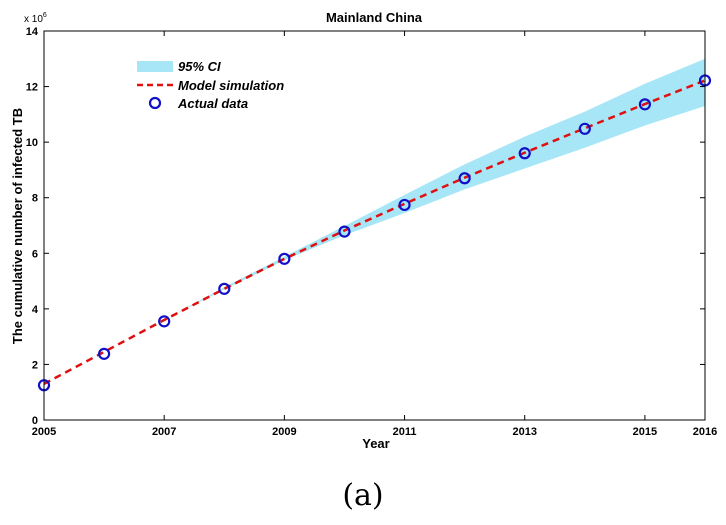 This screenshot has height=525, width=726. I want to click on y-axis-label: The cumulative number of infected TB, so click(17, 226).